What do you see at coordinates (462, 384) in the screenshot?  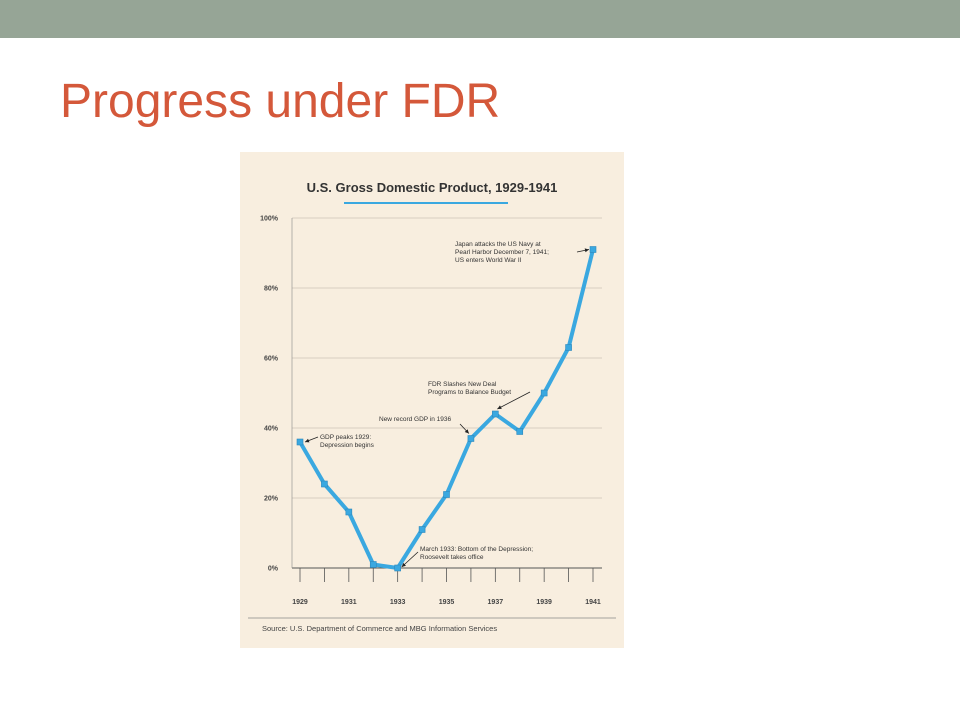 I see `annotation-text: FDR Slashes New Deal` at bounding box center [462, 384].